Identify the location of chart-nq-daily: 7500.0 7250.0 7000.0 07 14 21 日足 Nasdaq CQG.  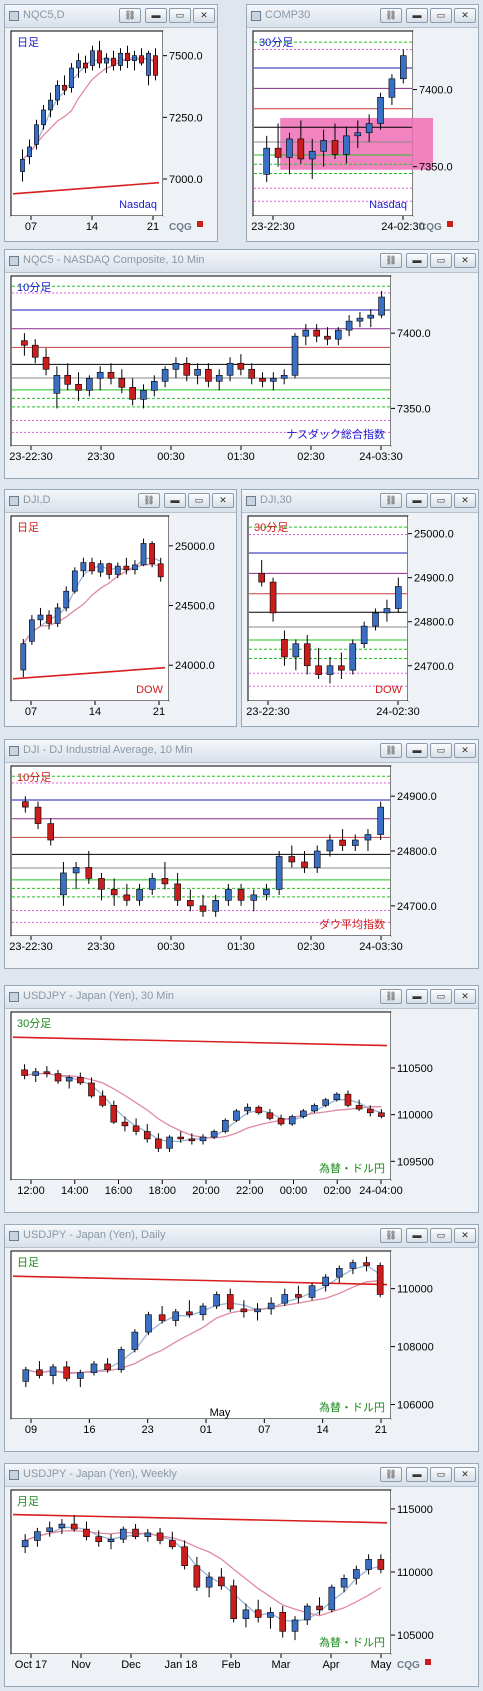
(111, 123).